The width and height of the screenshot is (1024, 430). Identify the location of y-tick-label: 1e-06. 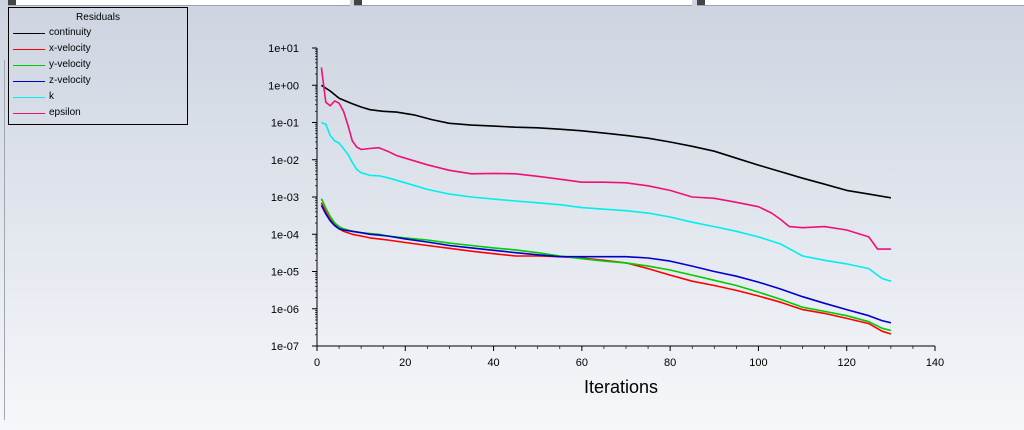
(285, 310).